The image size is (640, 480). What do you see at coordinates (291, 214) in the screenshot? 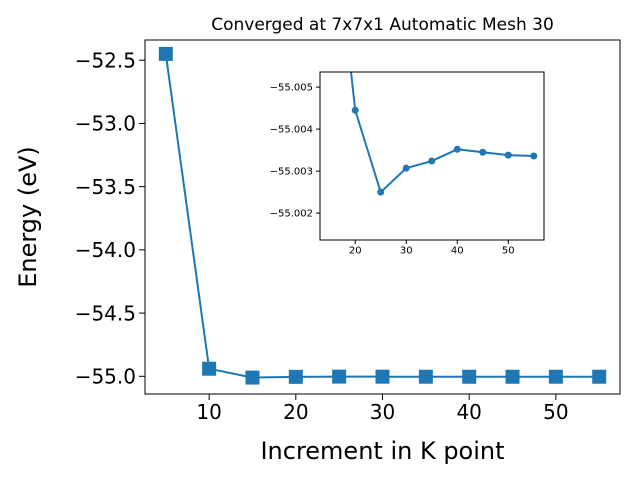
I see `y-tick-label: −55.002` at bounding box center [291, 214].